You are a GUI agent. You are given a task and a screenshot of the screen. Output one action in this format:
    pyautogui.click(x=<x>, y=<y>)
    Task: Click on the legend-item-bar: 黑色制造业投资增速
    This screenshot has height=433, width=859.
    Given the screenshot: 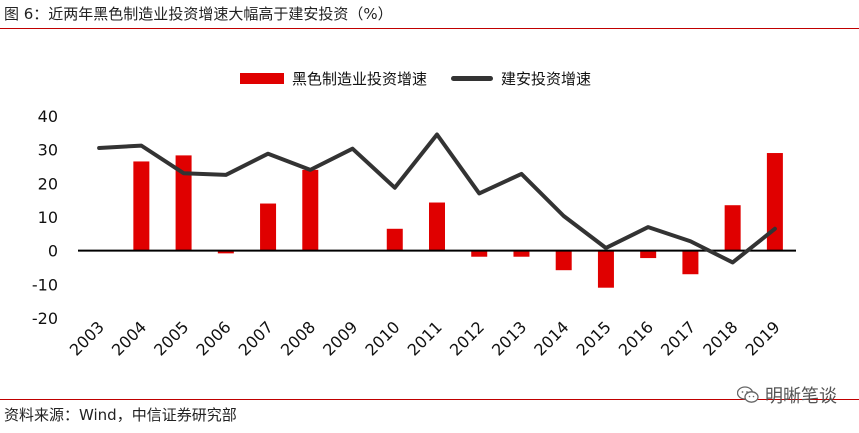 What is the action you would take?
    pyautogui.click(x=333, y=78)
    